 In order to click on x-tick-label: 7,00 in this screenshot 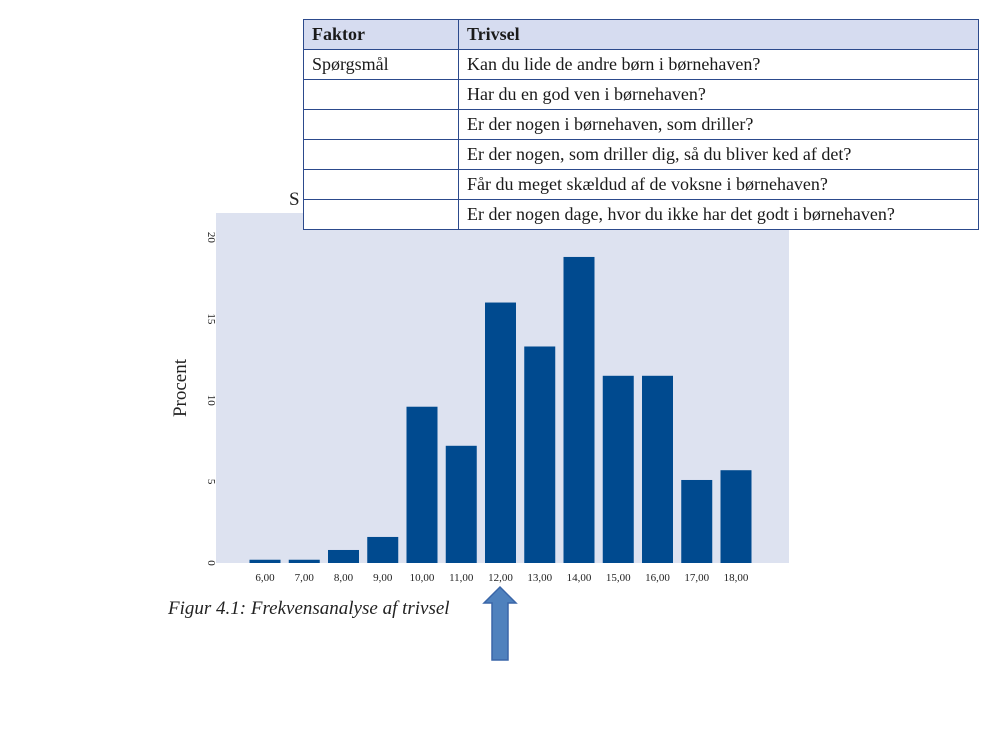, I will do `click(305, 578)`.